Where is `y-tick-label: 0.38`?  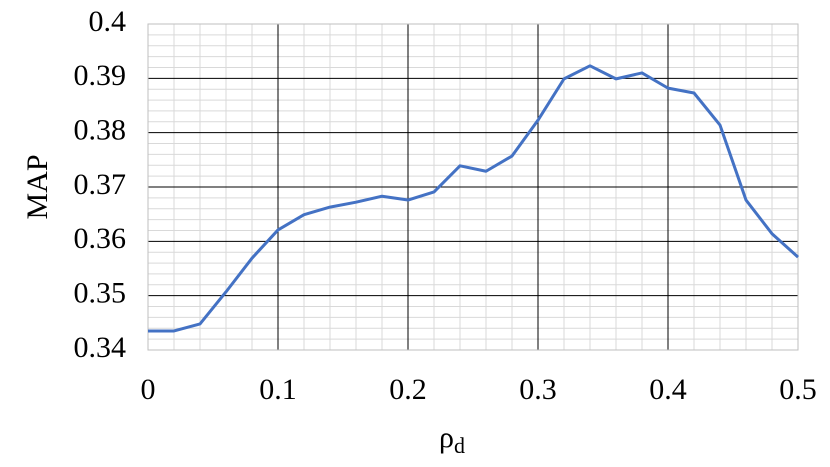
y-tick-label: 0.38 is located at coordinates (100, 130).